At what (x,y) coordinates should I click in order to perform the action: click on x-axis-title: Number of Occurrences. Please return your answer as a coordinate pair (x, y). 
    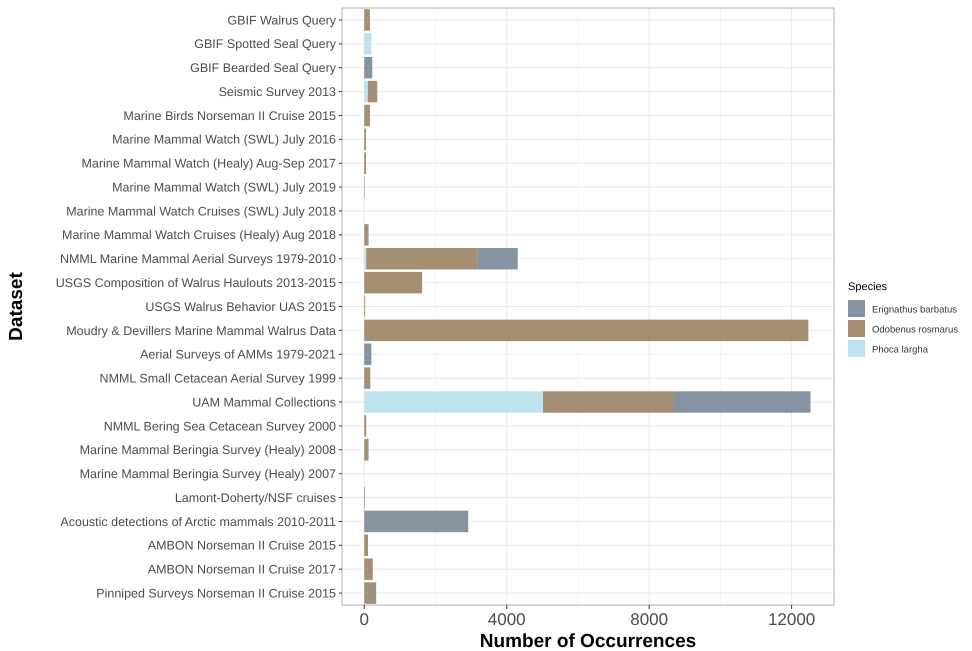
    Looking at the image, I should click on (588, 641).